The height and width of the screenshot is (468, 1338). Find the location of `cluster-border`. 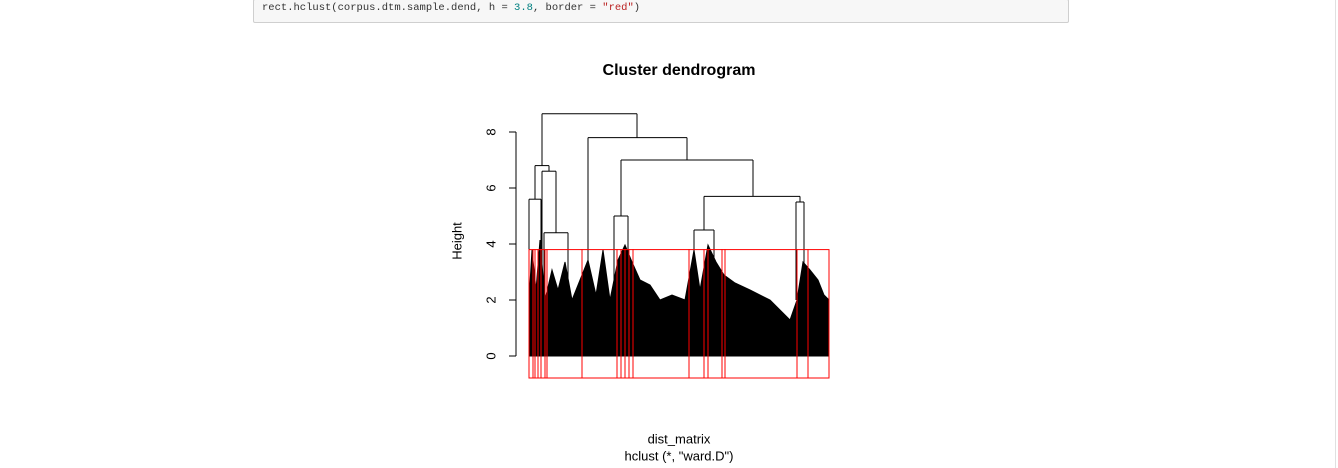

cluster-border is located at coordinates (818, 314).